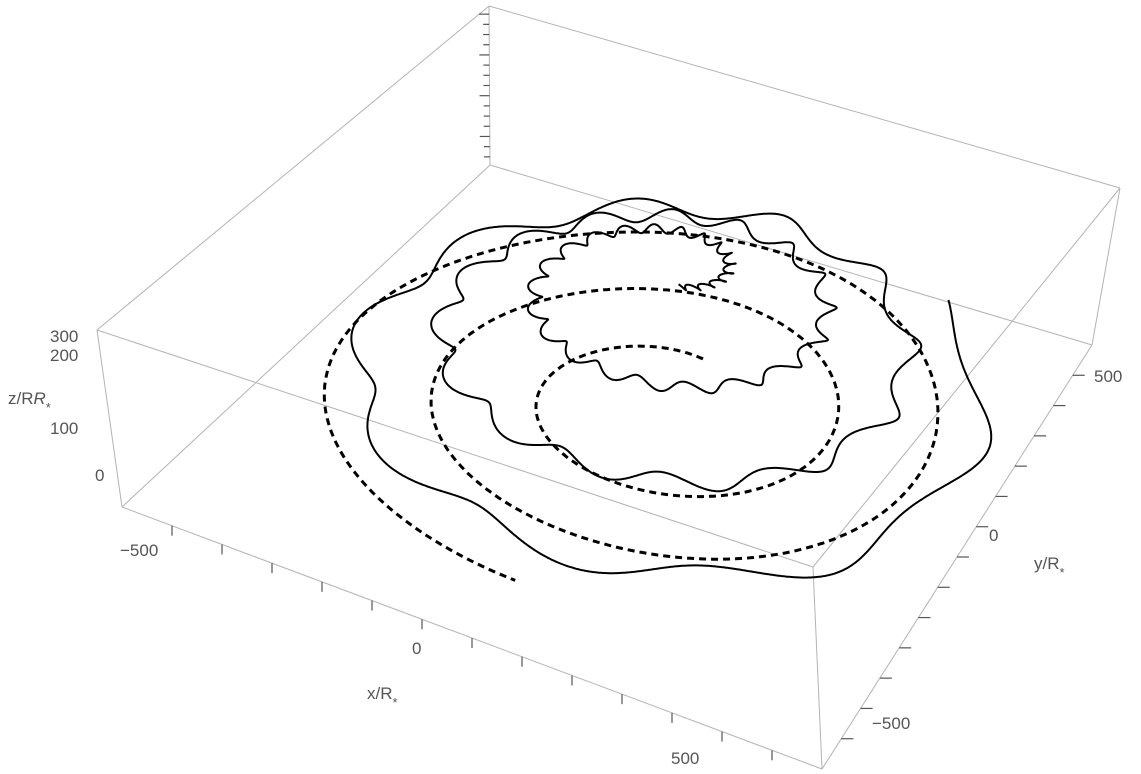 The width and height of the screenshot is (1141, 774). I want to click on z-tick-label-300: 300, so click(64, 336).